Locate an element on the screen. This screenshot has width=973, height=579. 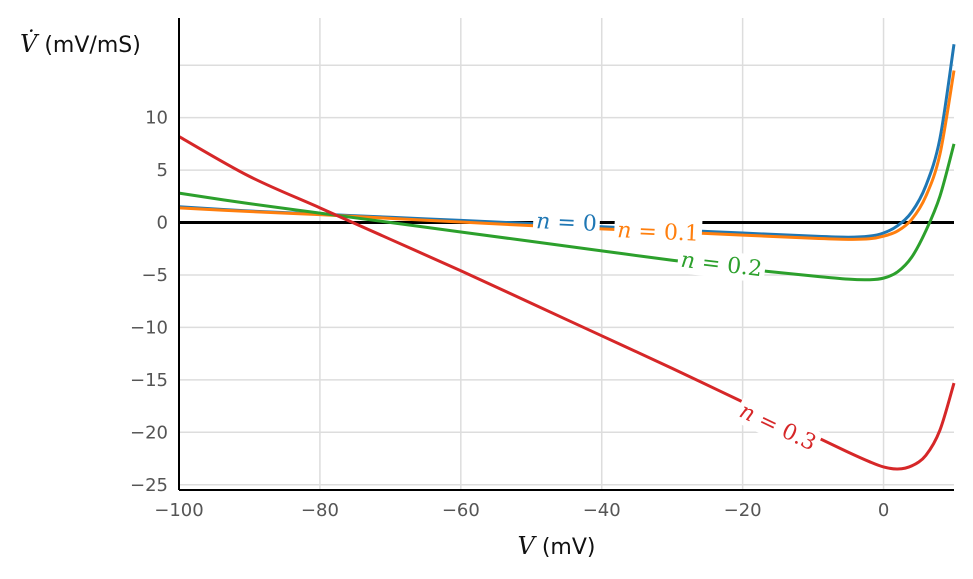
series-label-text: n = 0.2 is located at coordinates (722, 264).